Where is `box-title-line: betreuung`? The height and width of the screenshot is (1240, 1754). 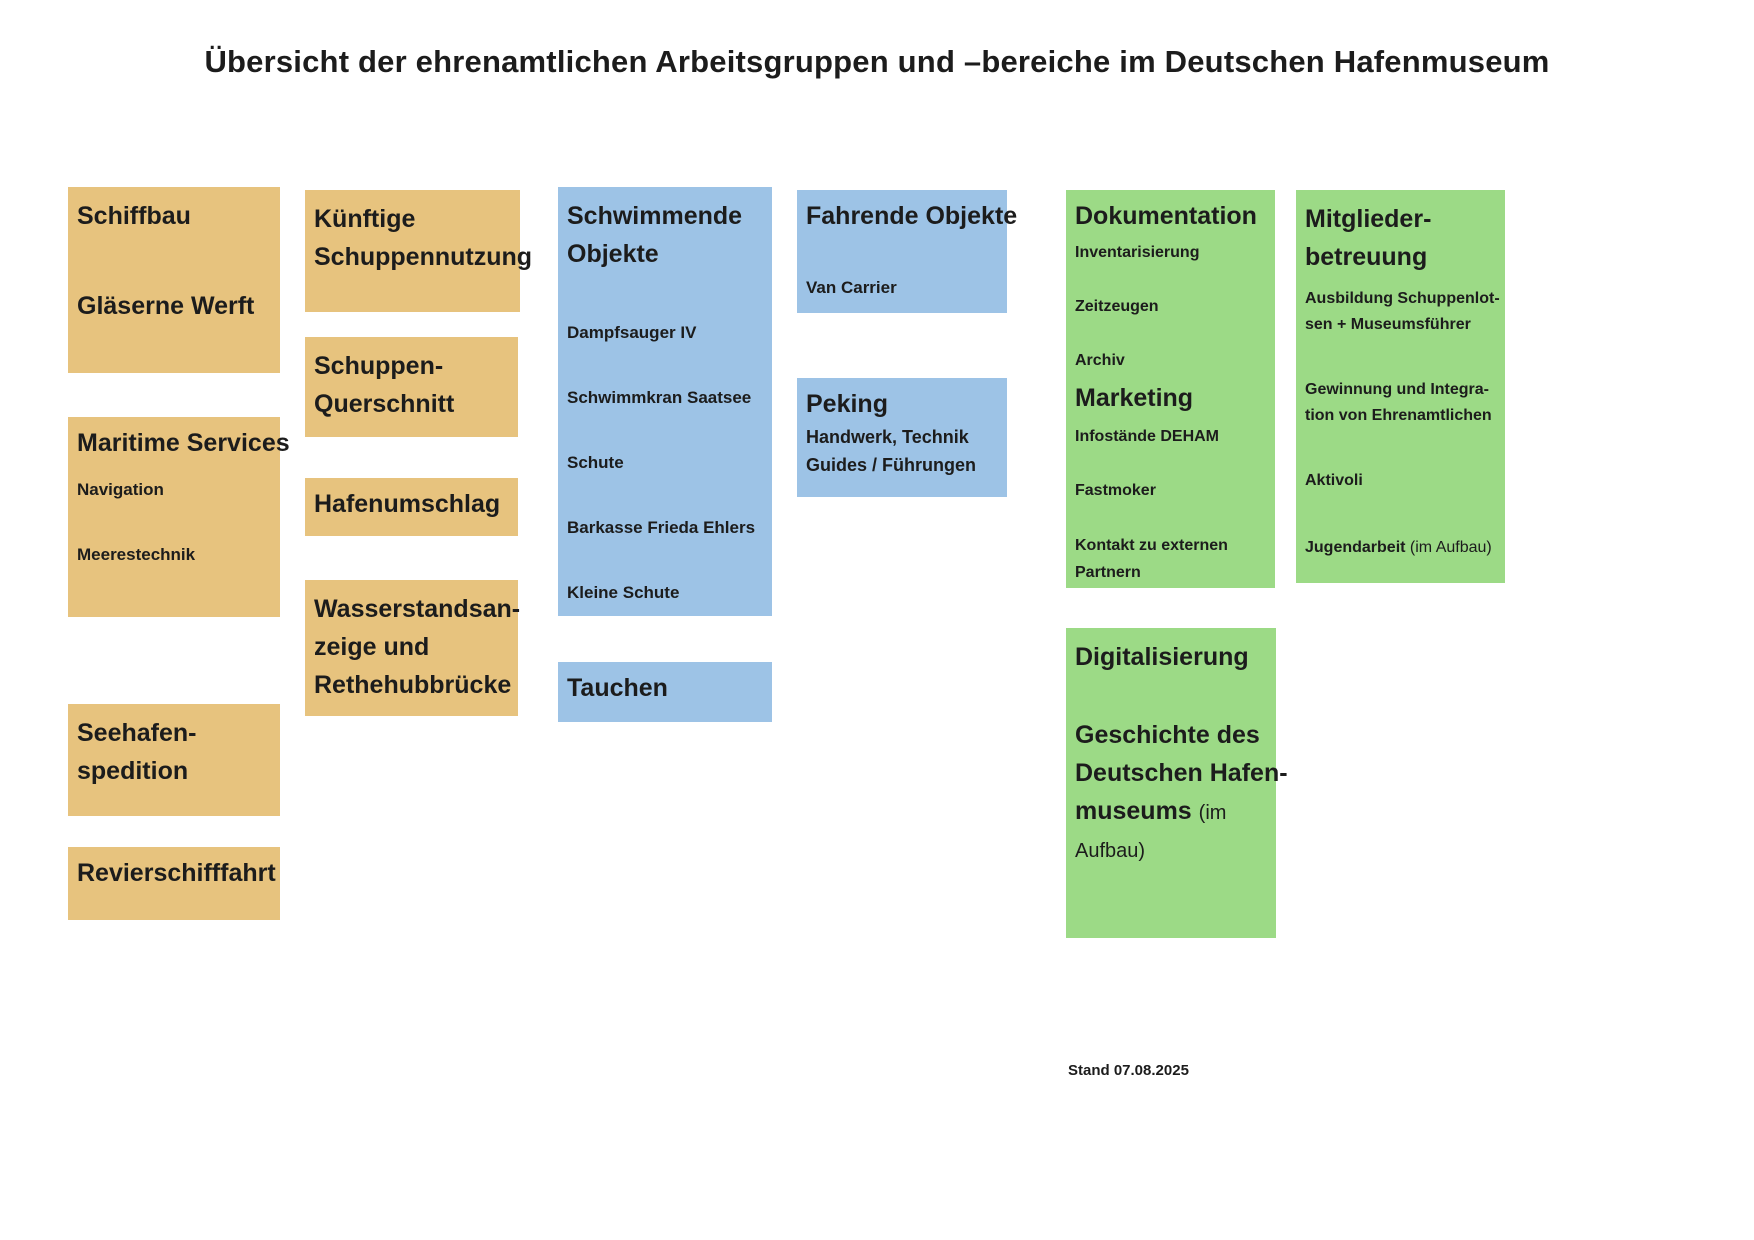
box-title-line: betreuung is located at coordinates (1366, 257).